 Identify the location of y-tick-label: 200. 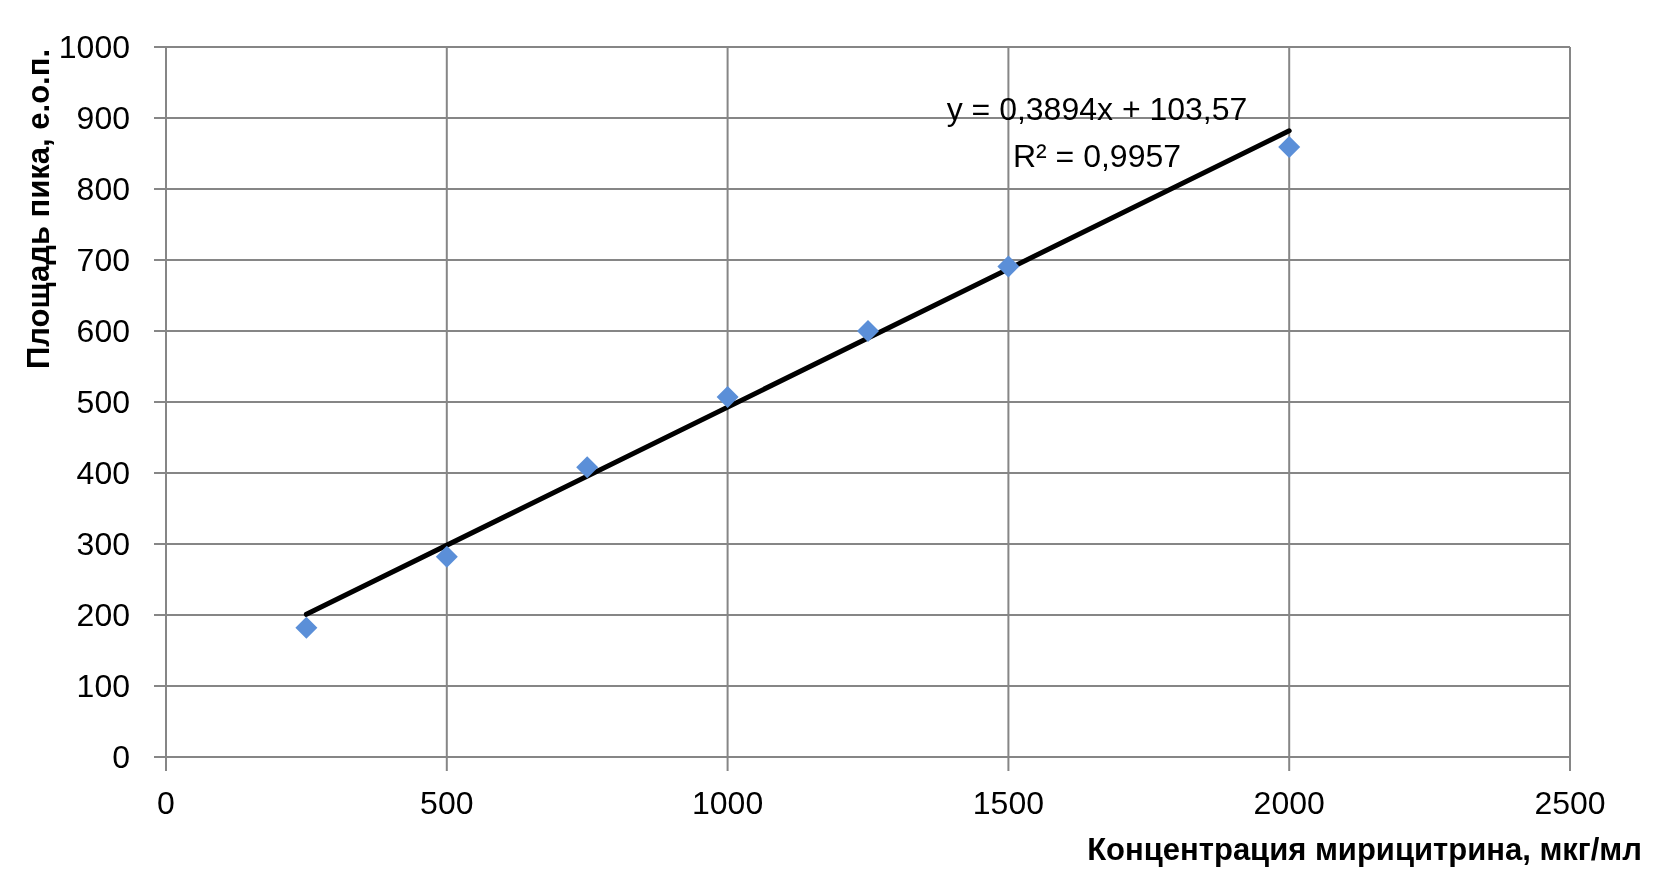
(103, 615).